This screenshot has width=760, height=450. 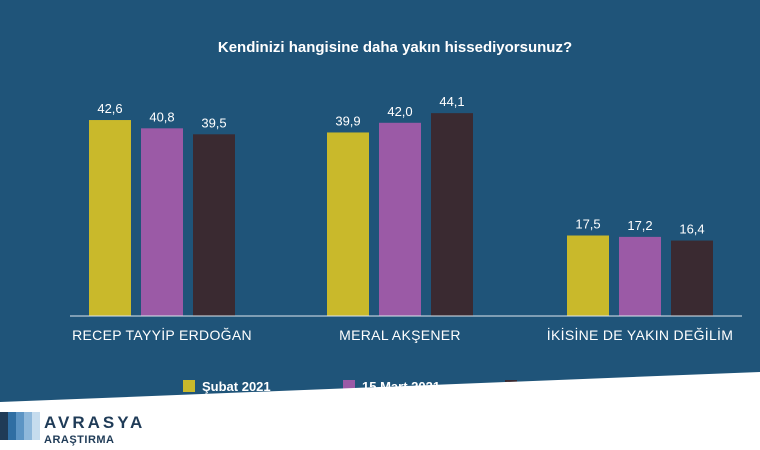 I want to click on category-label-1: RECEP TAYYİP ERDOĞAN, so click(x=162, y=334).